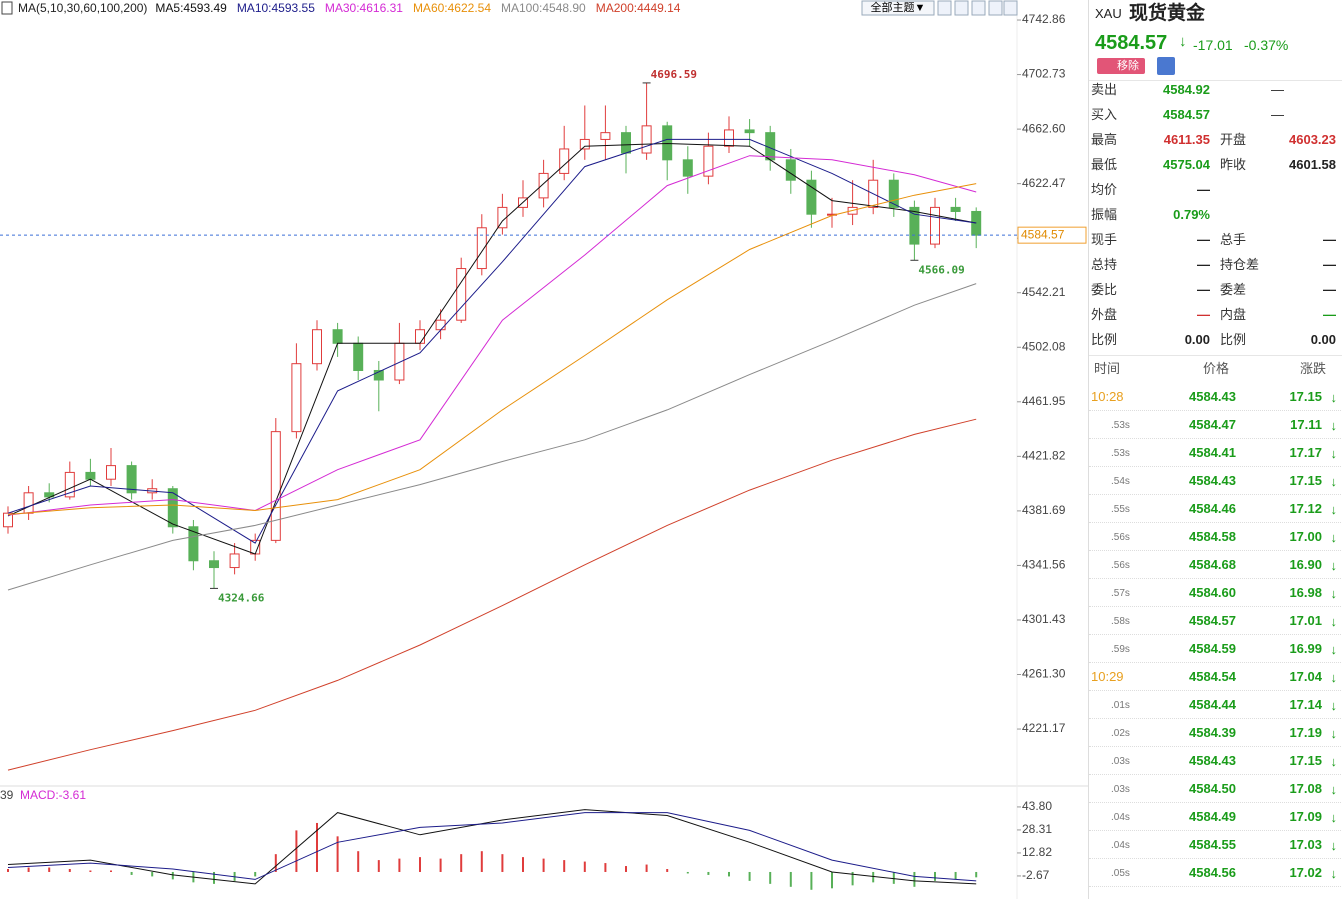 The width and height of the screenshot is (1342, 899). What do you see at coordinates (1233, 164) in the screenshot?
I see `field-label: 昨收` at bounding box center [1233, 164].